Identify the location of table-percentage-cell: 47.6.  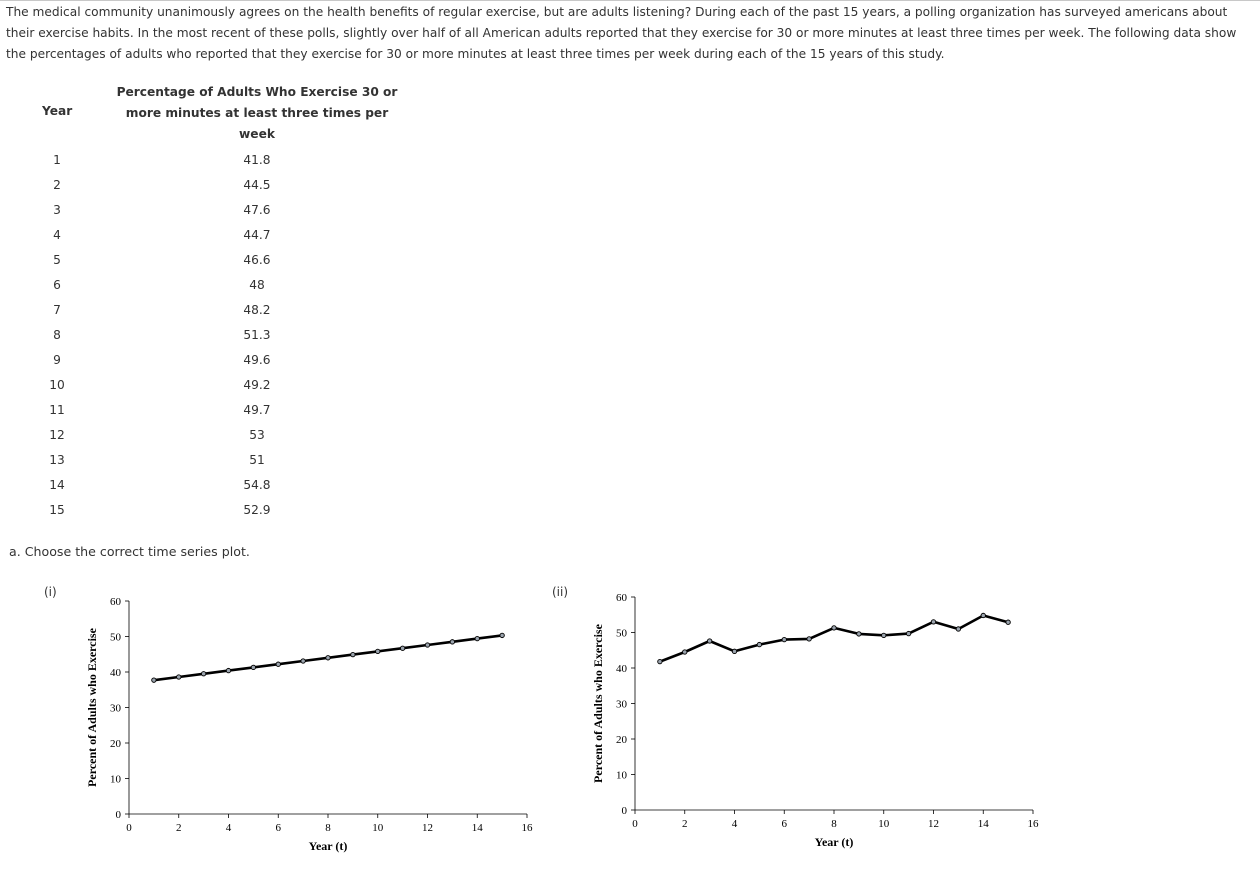
(257, 210).